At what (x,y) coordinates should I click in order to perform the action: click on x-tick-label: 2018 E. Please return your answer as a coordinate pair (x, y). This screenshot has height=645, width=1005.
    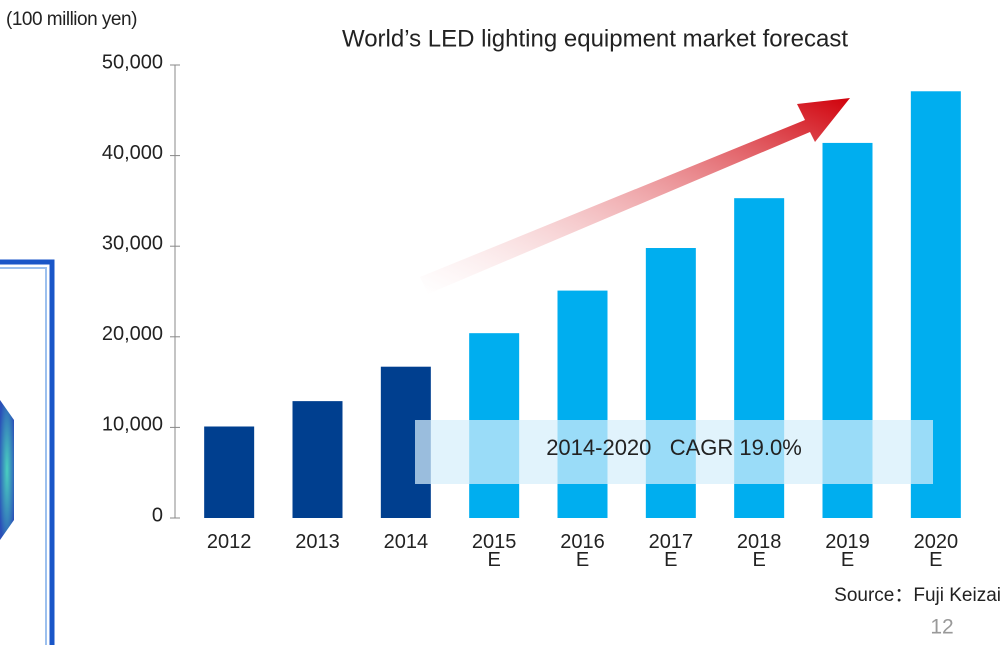
    Looking at the image, I should click on (759, 551).